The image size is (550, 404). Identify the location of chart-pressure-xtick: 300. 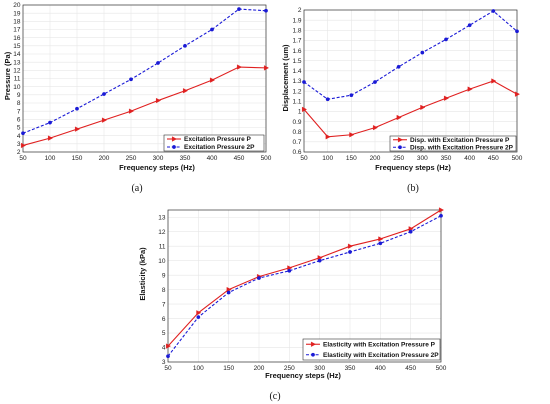
(158, 158).